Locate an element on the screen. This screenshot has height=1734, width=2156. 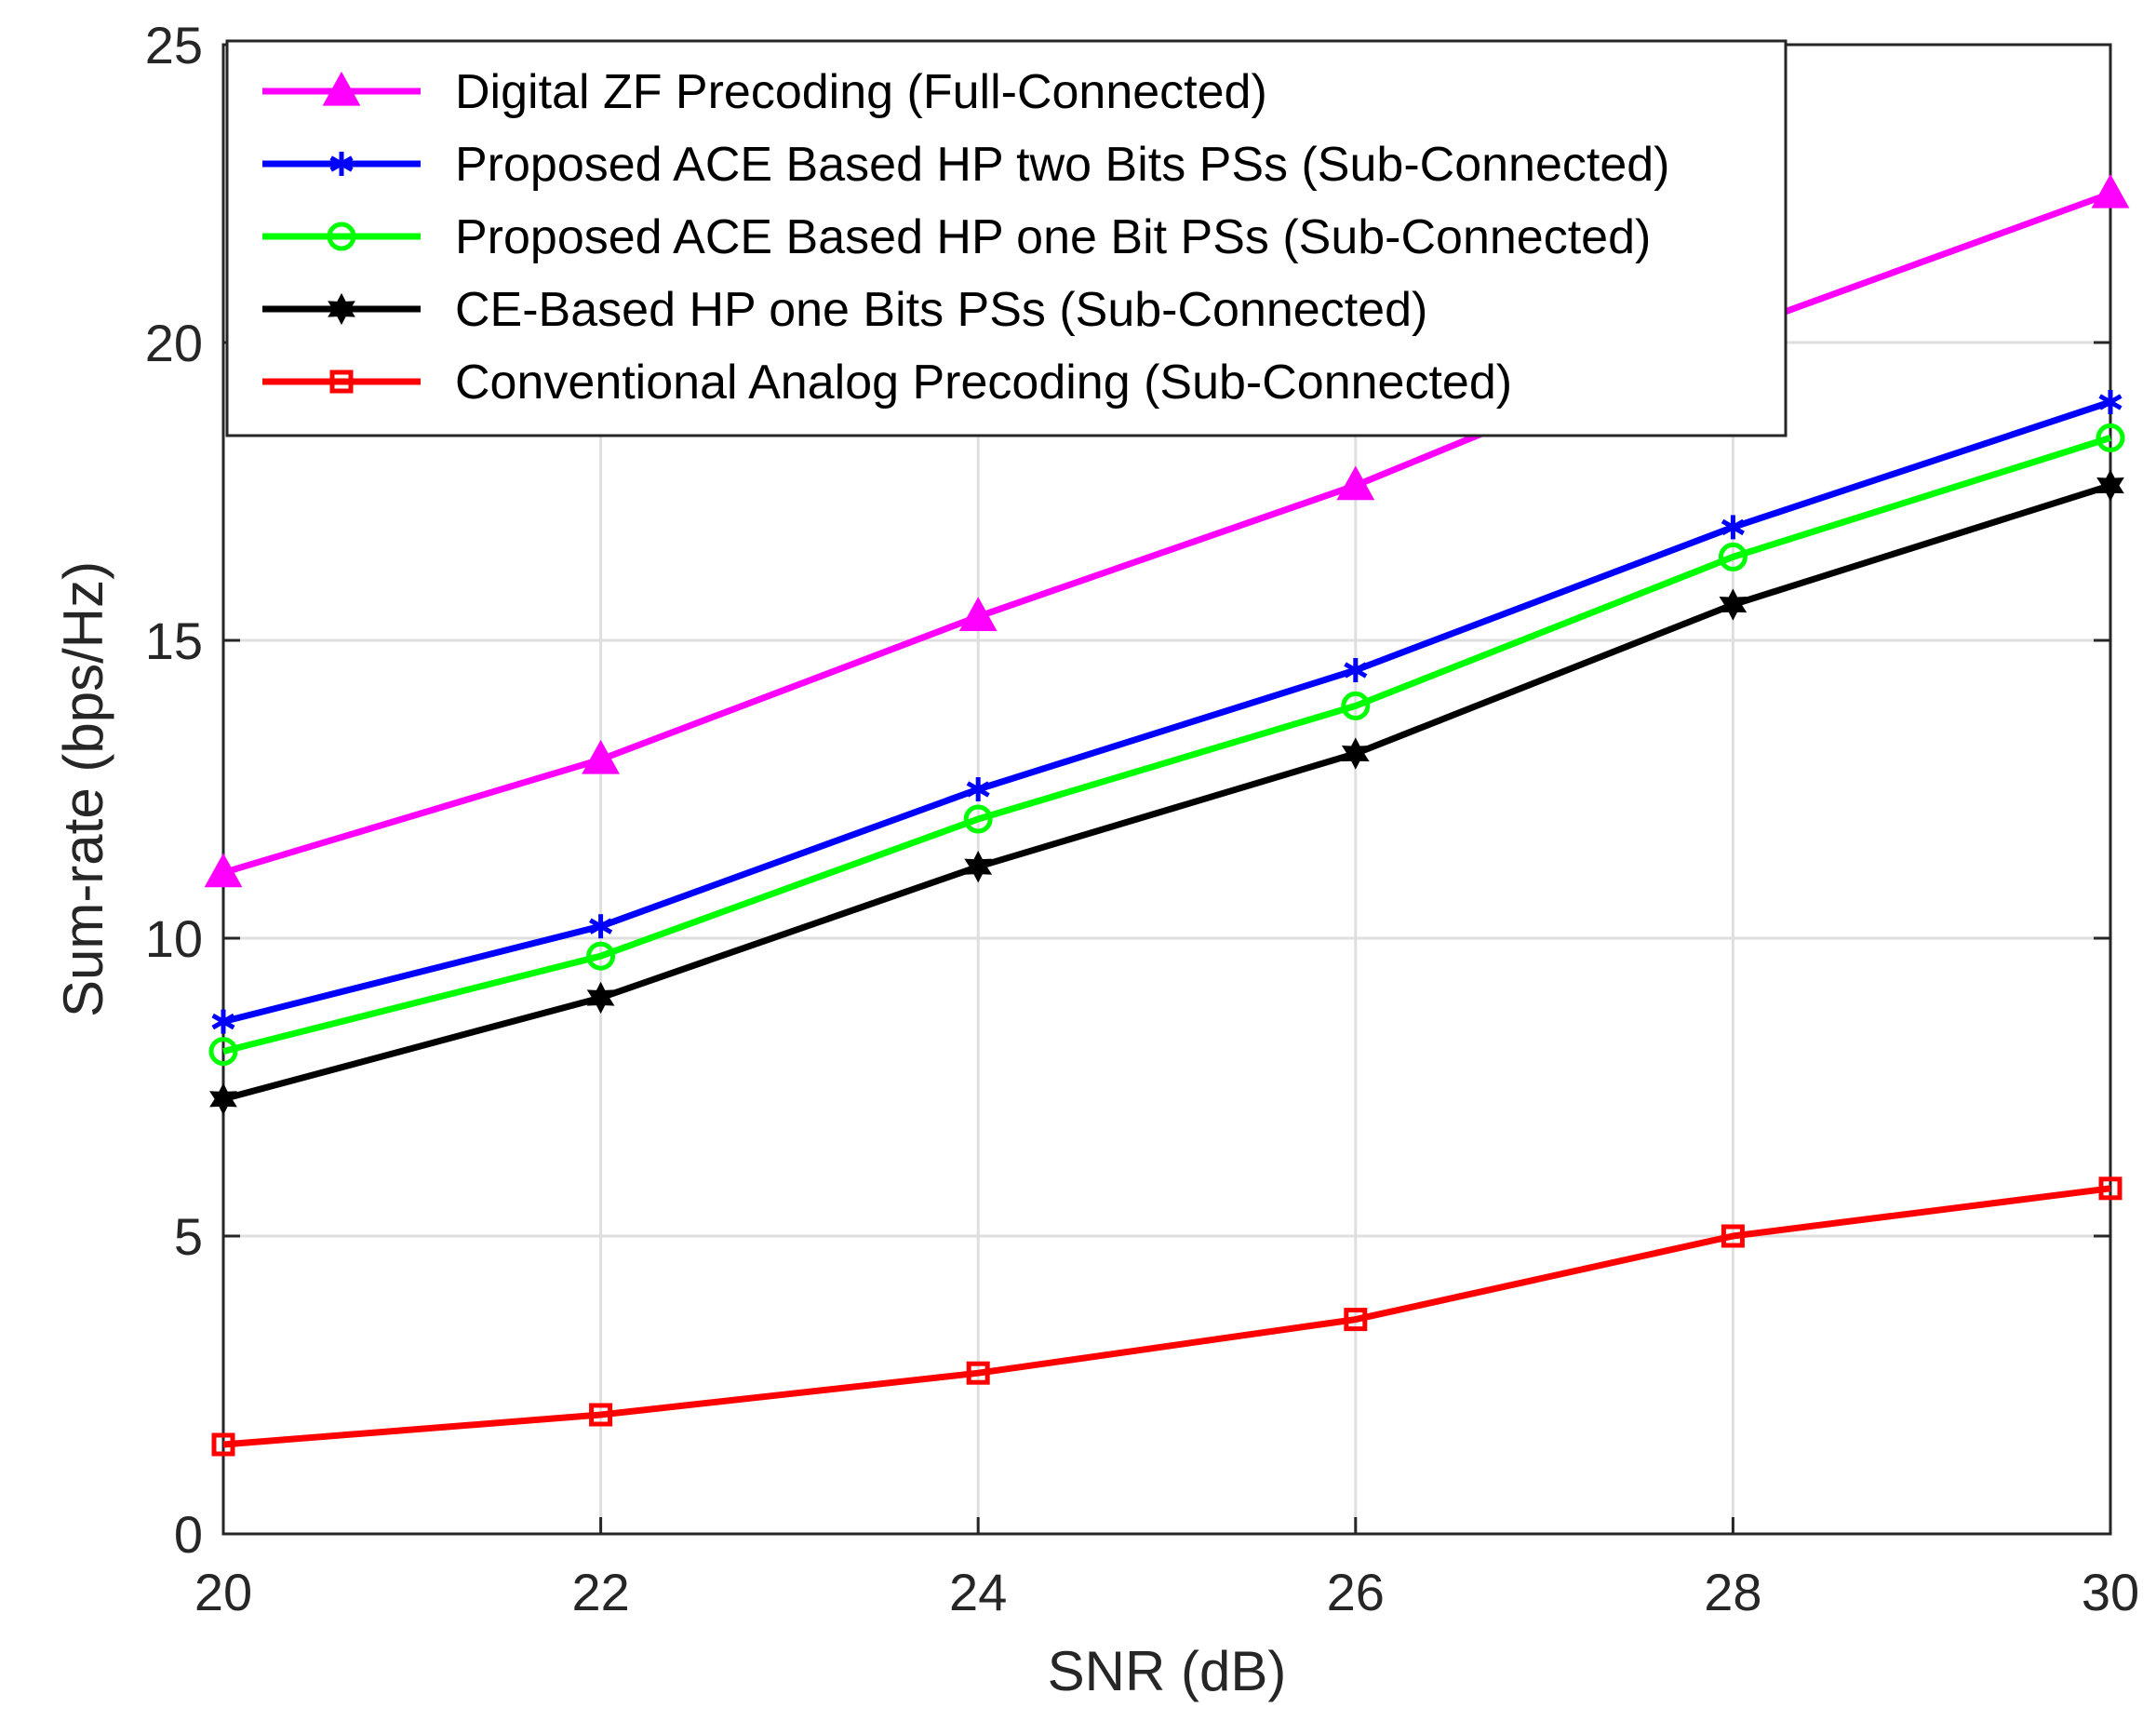
y-tick-label: 15 is located at coordinates (174, 641).